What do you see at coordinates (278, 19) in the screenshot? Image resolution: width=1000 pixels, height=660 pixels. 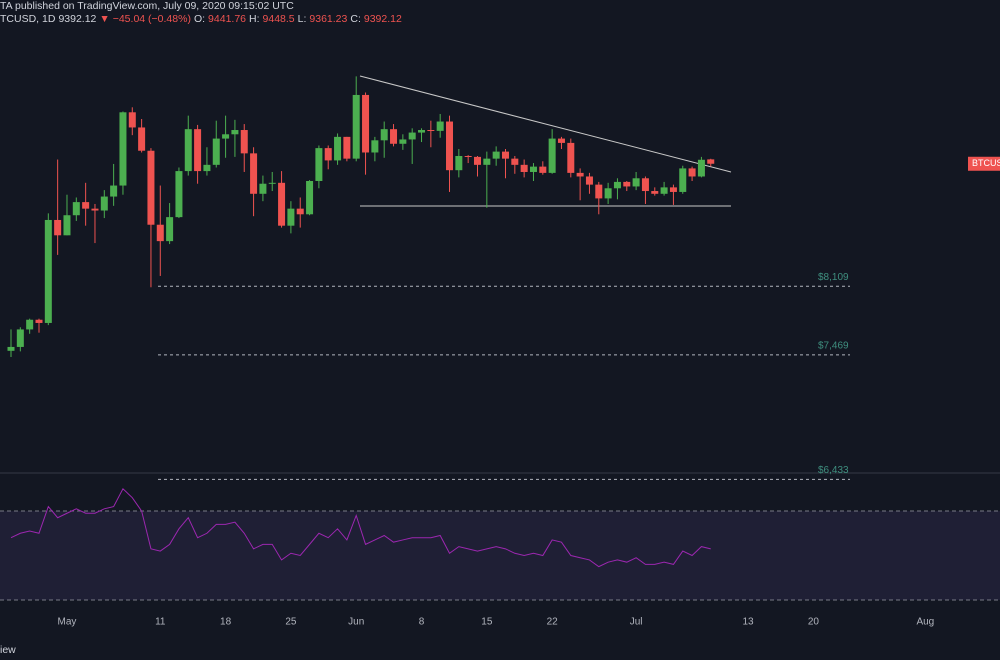 I see `high-value: 9448.5` at bounding box center [278, 19].